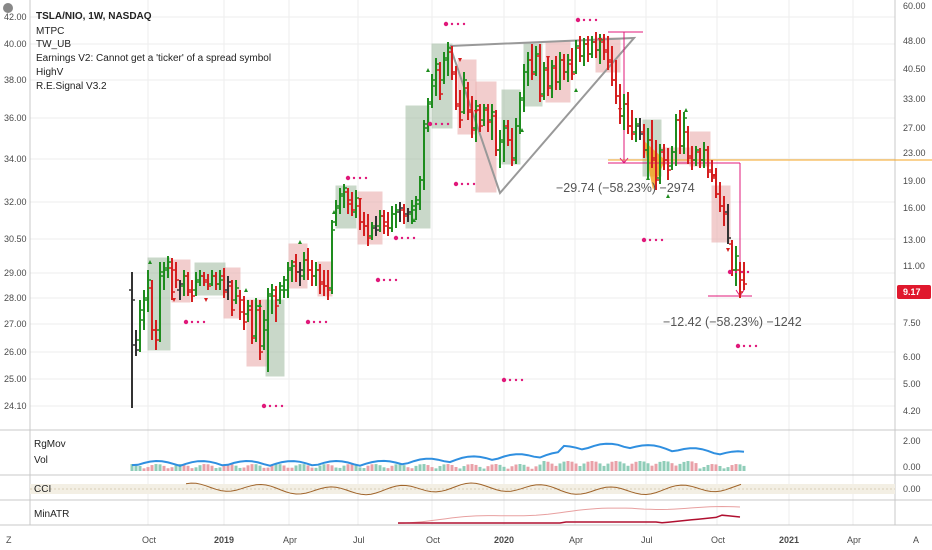 The height and width of the screenshot is (550, 932). What do you see at coordinates (477, 454) in the screenshot?
I see `rgmov-pane: RgMov Vol 2.00 0.00` at bounding box center [477, 454].